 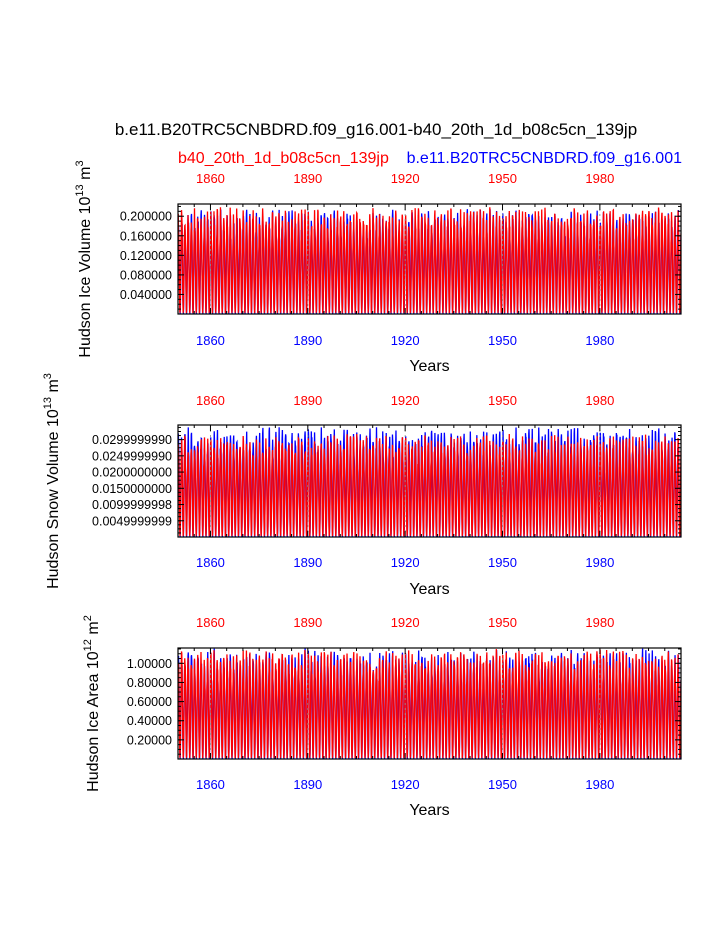 What do you see at coordinates (149, 664) in the screenshot?
I see `y-tick-label: 1.00000` at bounding box center [149, 664].